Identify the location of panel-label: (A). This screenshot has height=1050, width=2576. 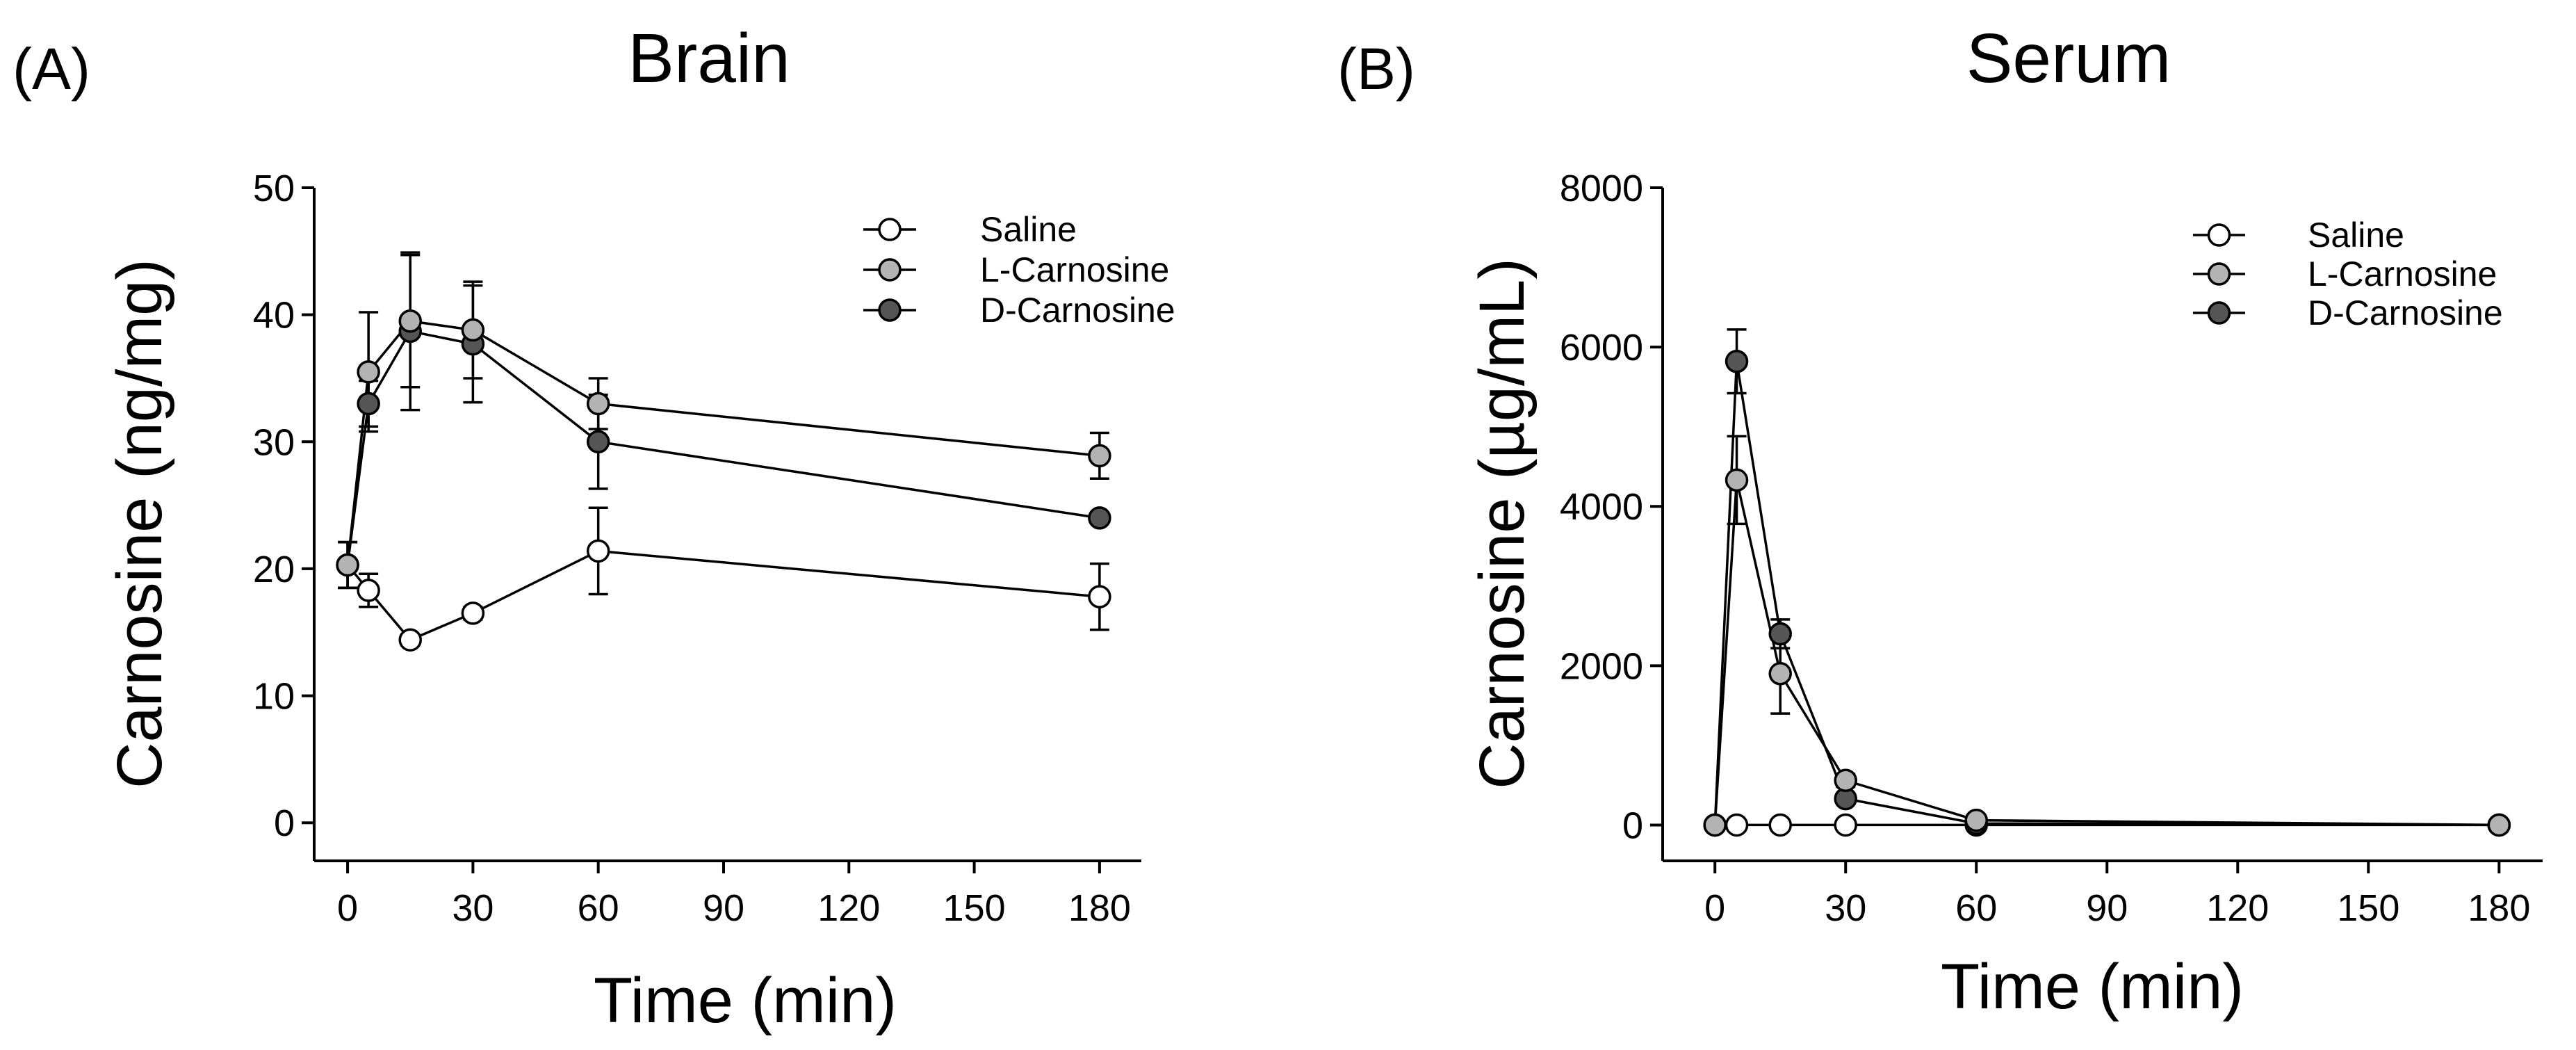
(51, 69).